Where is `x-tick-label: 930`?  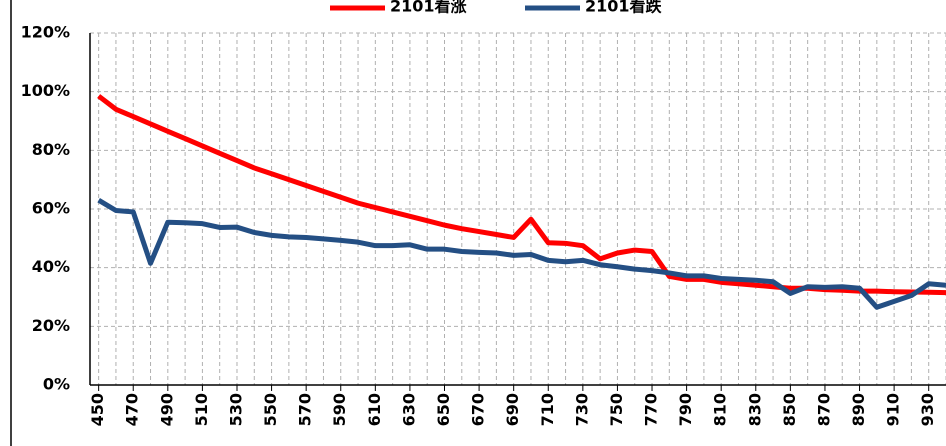
x-tick-label: 930 is located at coordinates (927, 409).